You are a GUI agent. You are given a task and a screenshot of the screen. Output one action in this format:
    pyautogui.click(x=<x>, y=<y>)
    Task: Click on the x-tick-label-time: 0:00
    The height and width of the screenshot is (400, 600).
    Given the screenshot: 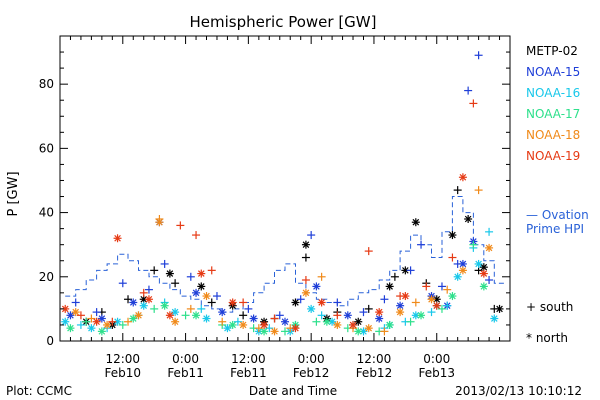 What is the action you would take?
    pyautogui.click(x=436, y=359)
    